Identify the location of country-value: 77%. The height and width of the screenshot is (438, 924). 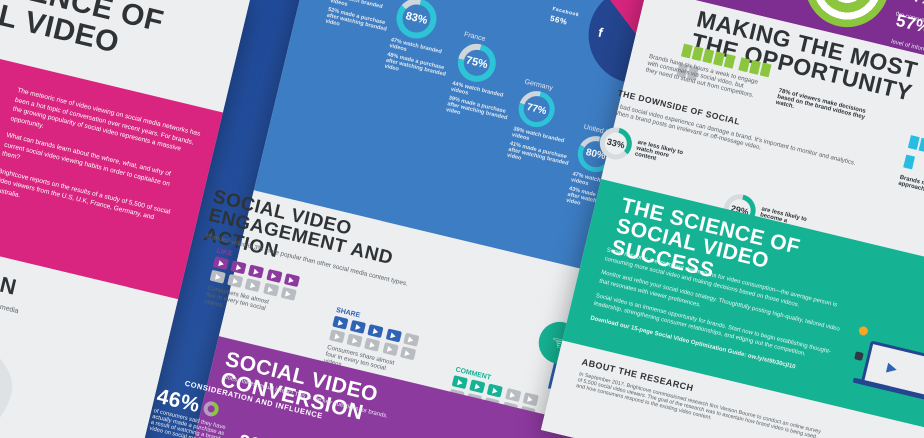
(536, 109).